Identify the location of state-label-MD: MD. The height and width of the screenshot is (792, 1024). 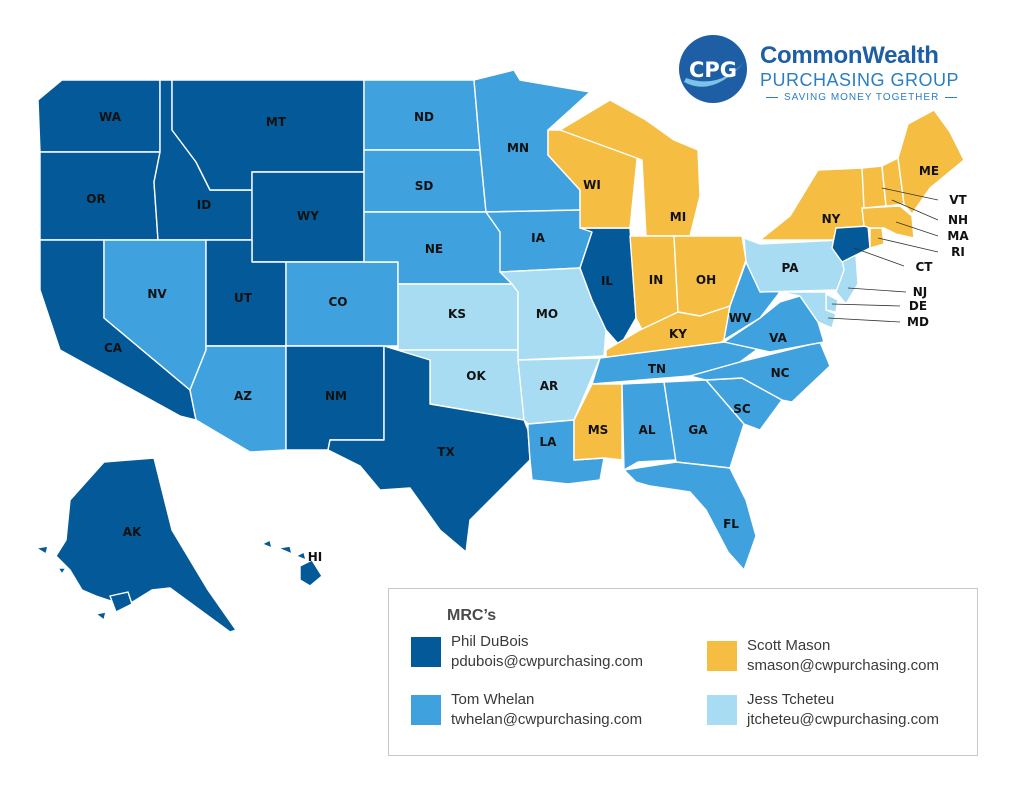
(918, 322).